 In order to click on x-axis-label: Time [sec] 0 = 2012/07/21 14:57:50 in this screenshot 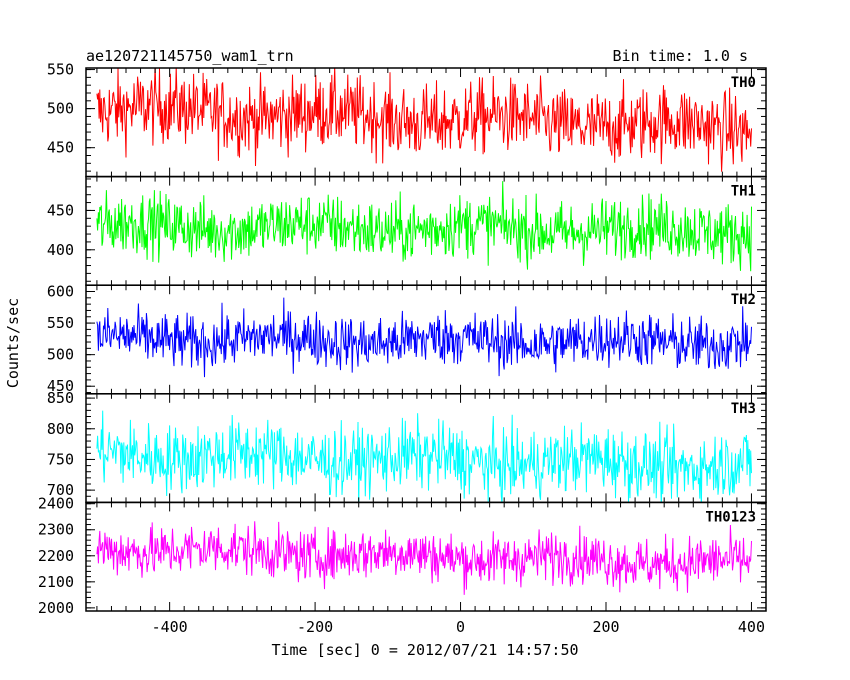, I will do `click(424, 650)`.